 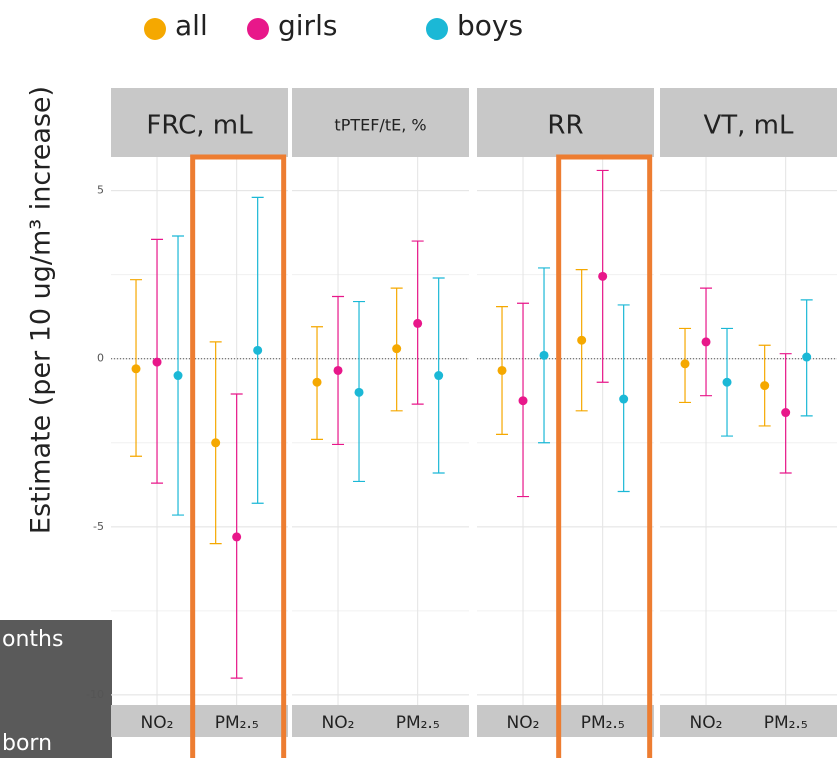 I want to click on background-text: born, so click(x=27, y=743).